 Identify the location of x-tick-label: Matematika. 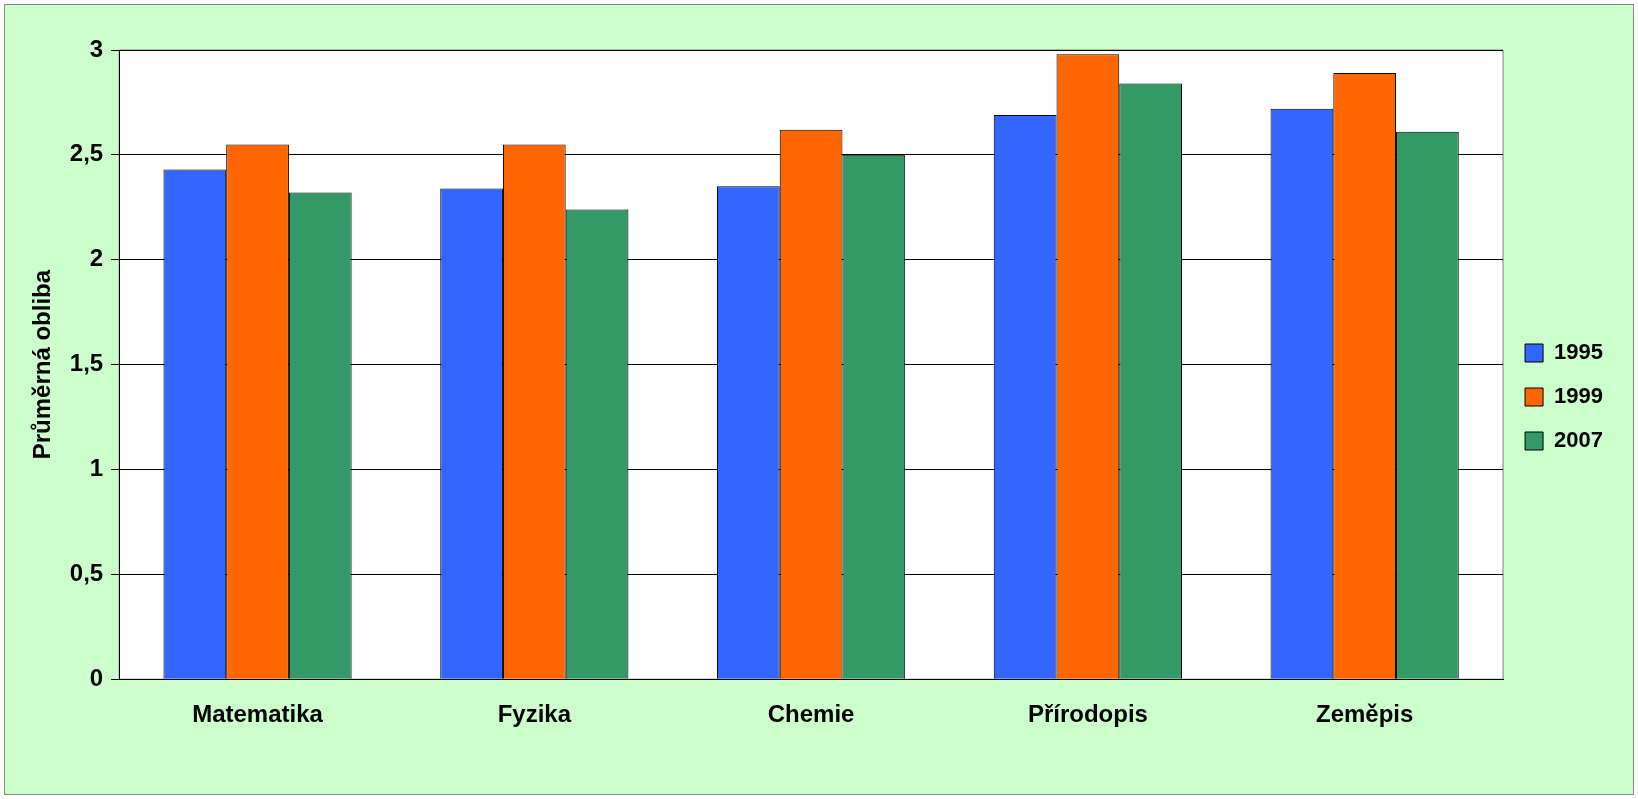
(258, 714).